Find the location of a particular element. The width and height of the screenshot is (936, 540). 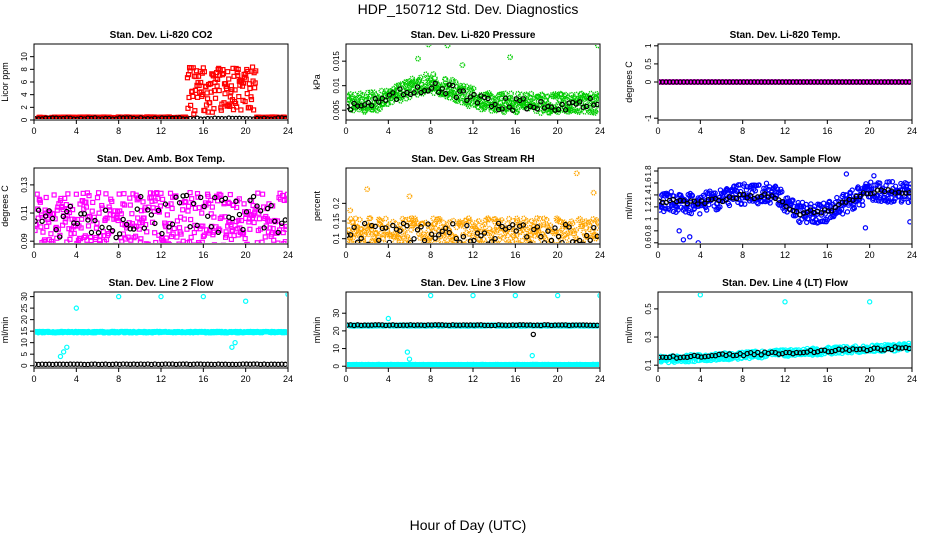

y-tick-label: 0.15 is located at coordinates (336, 221).